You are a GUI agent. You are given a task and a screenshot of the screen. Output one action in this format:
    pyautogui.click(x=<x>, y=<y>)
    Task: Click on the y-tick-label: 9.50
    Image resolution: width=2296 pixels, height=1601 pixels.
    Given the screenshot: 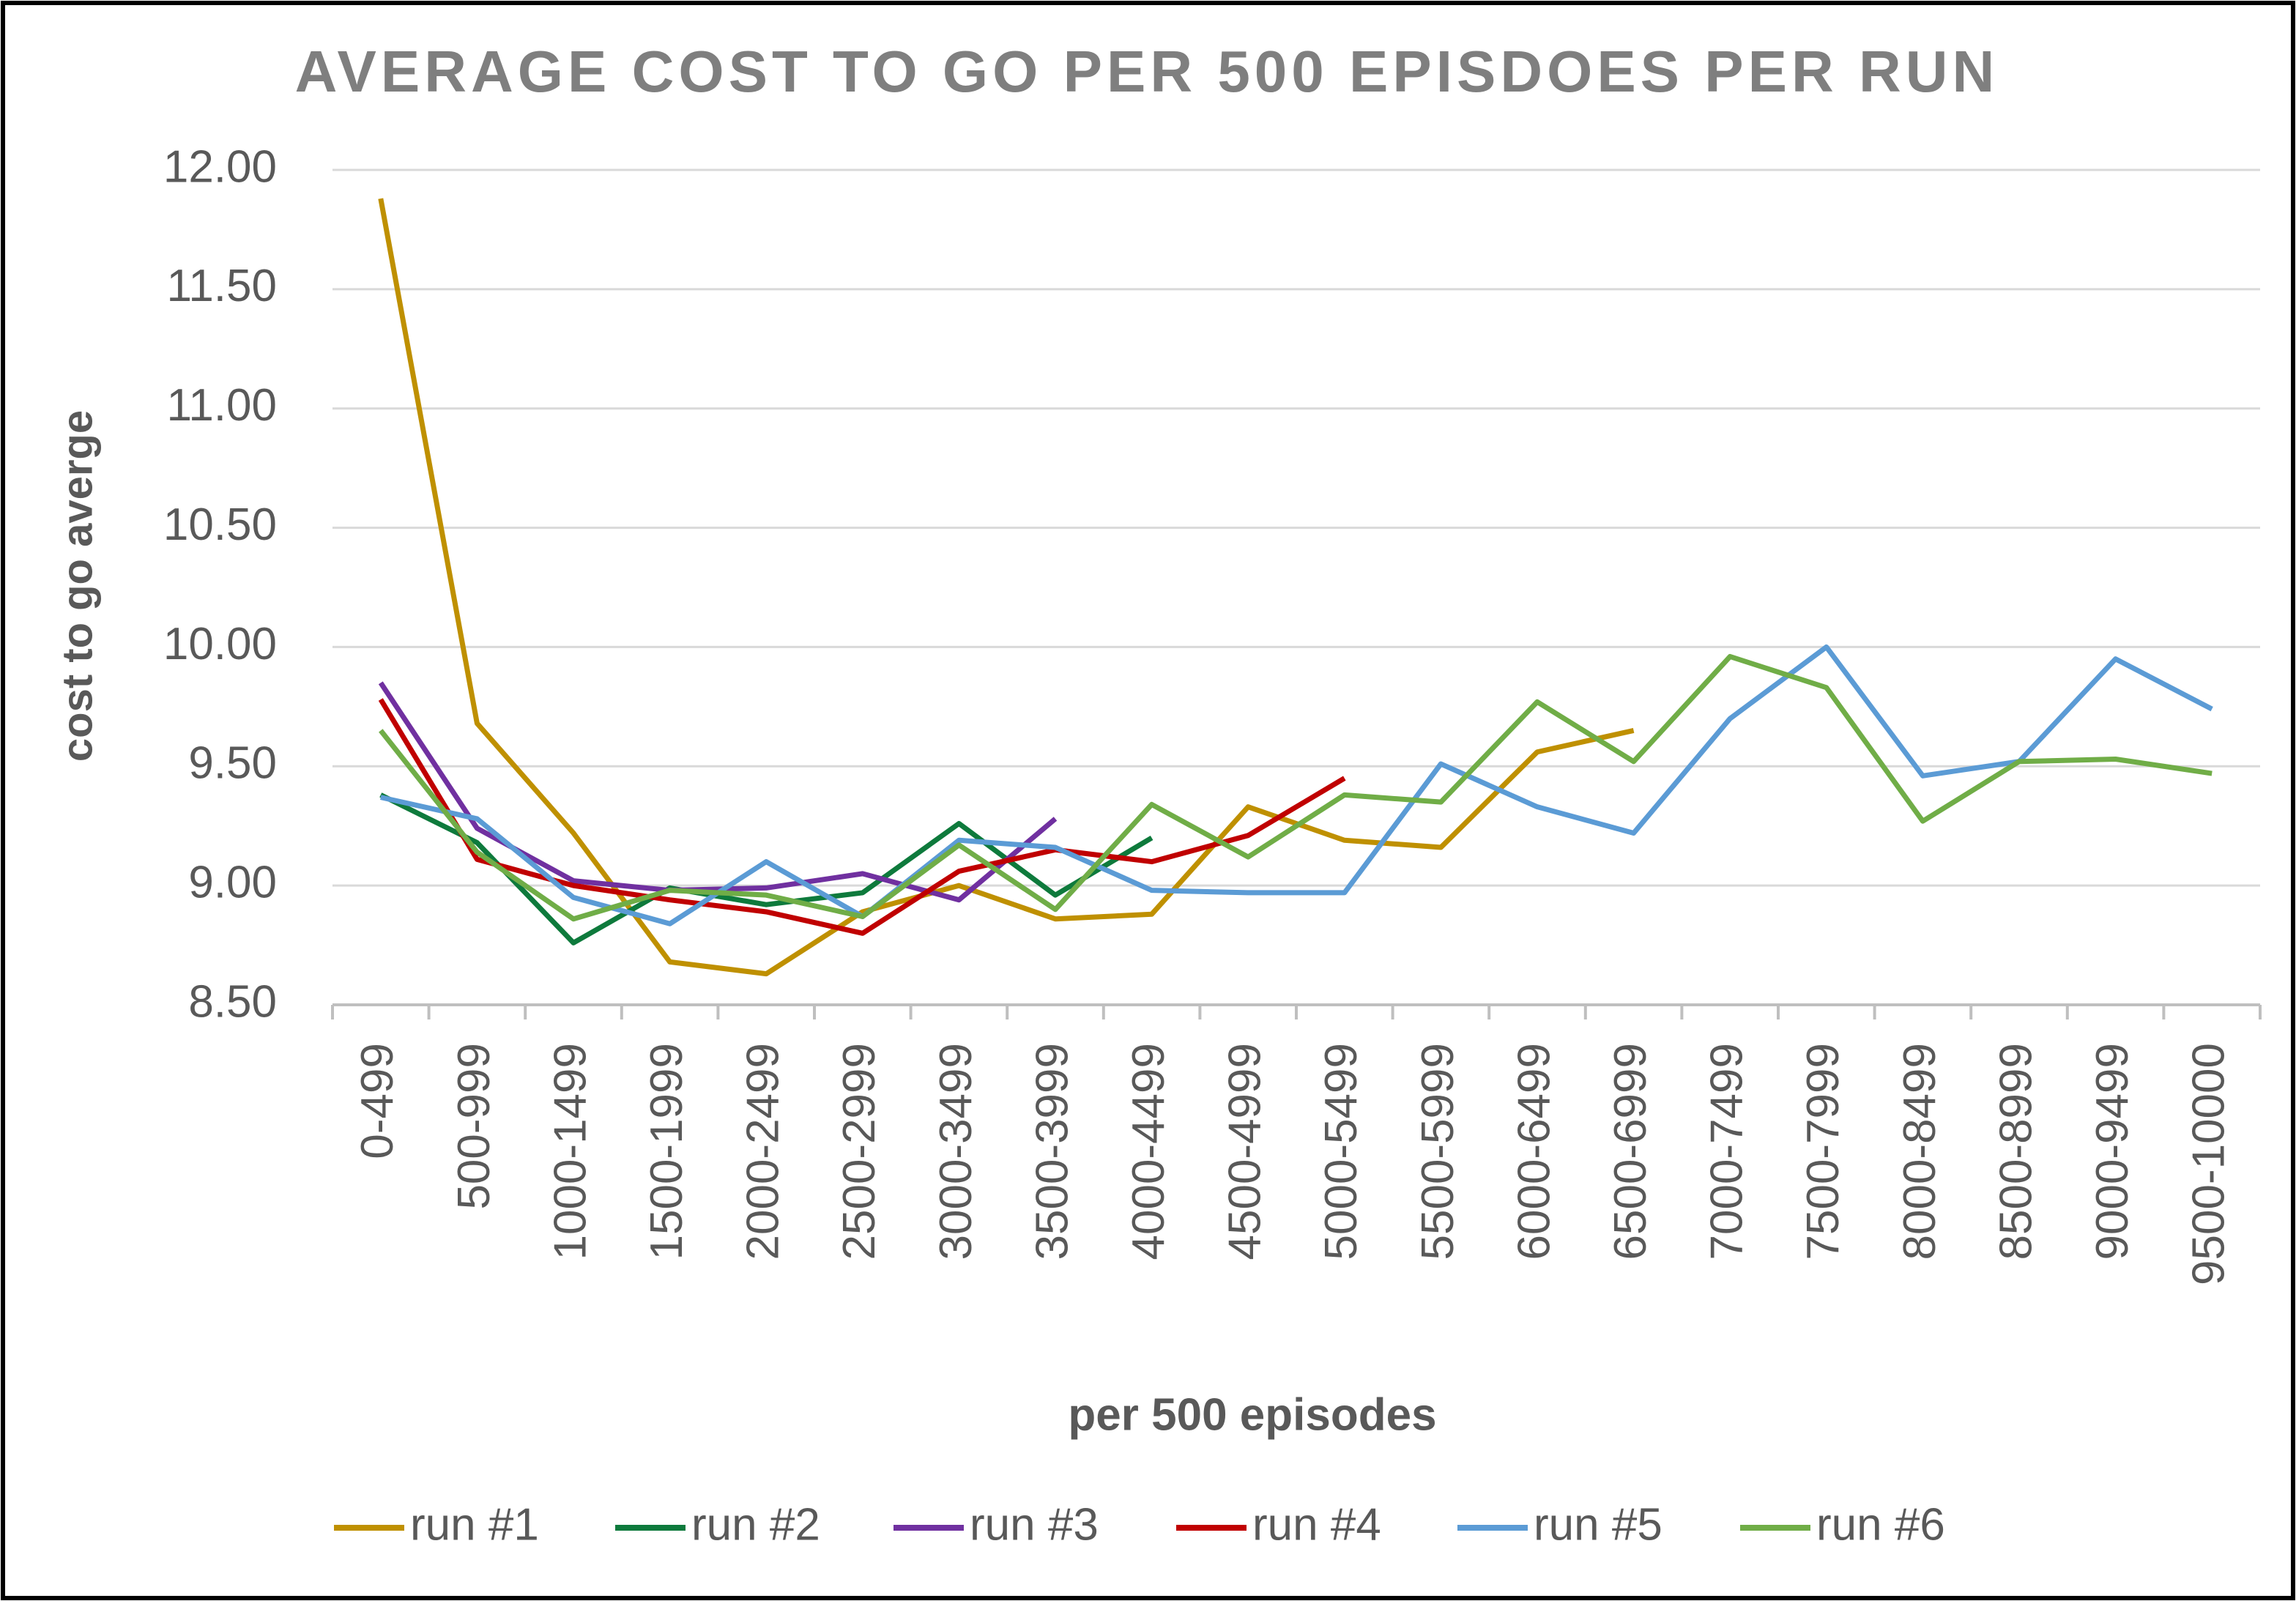 What is the action you would take?
    pyautogui.click(x=232, y=764)
    